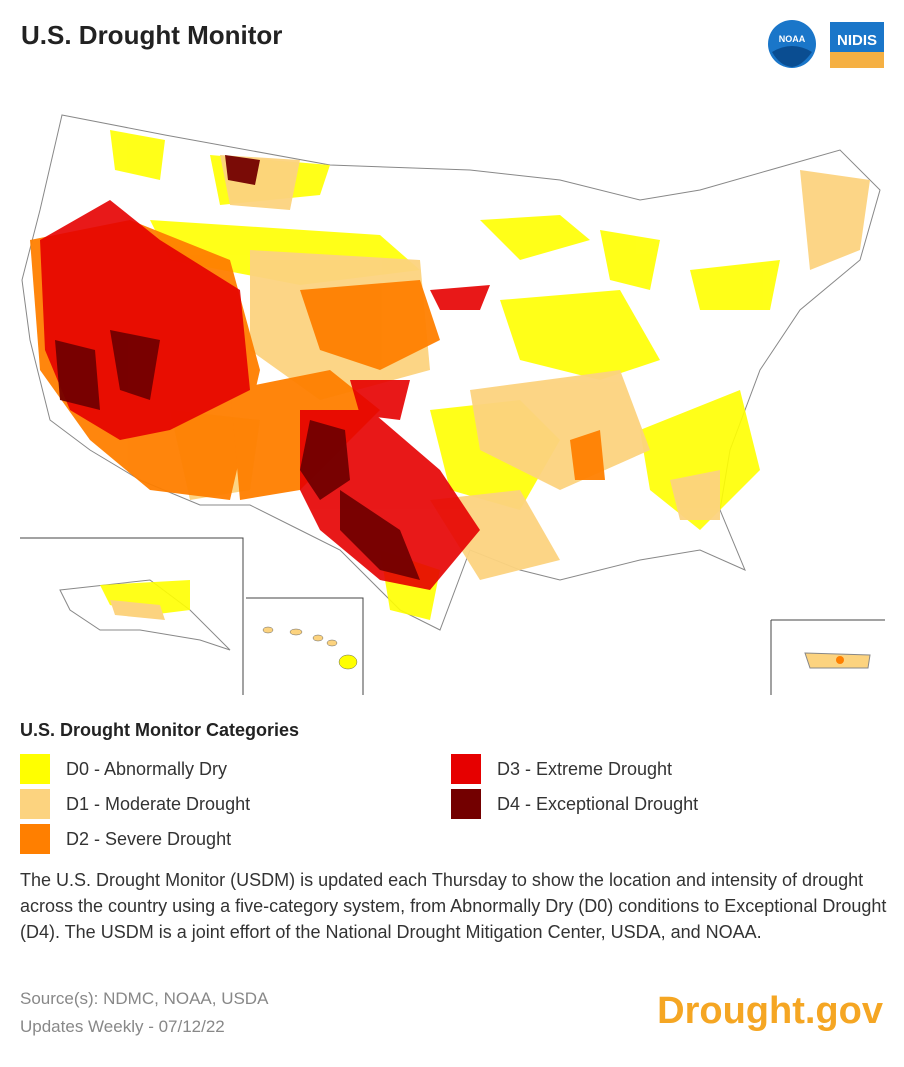 The image size is (904, 1067). What do you see at coordinates (122, 1026) in the screenshot?
I see `updated-text: Updates Weekly - 07/12/22` at bounding box center [122, 1026].